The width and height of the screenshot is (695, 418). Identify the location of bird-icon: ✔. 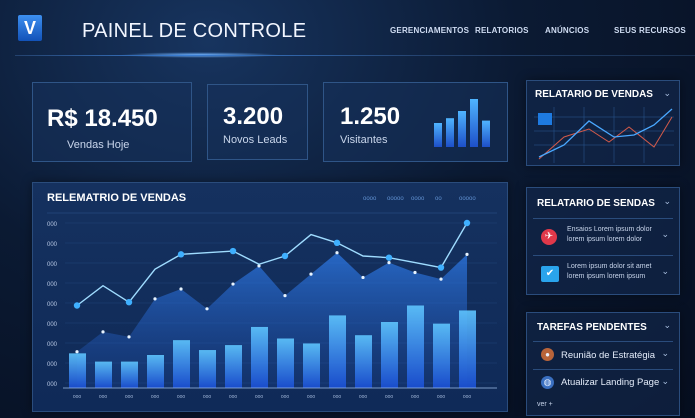
(550, 274).